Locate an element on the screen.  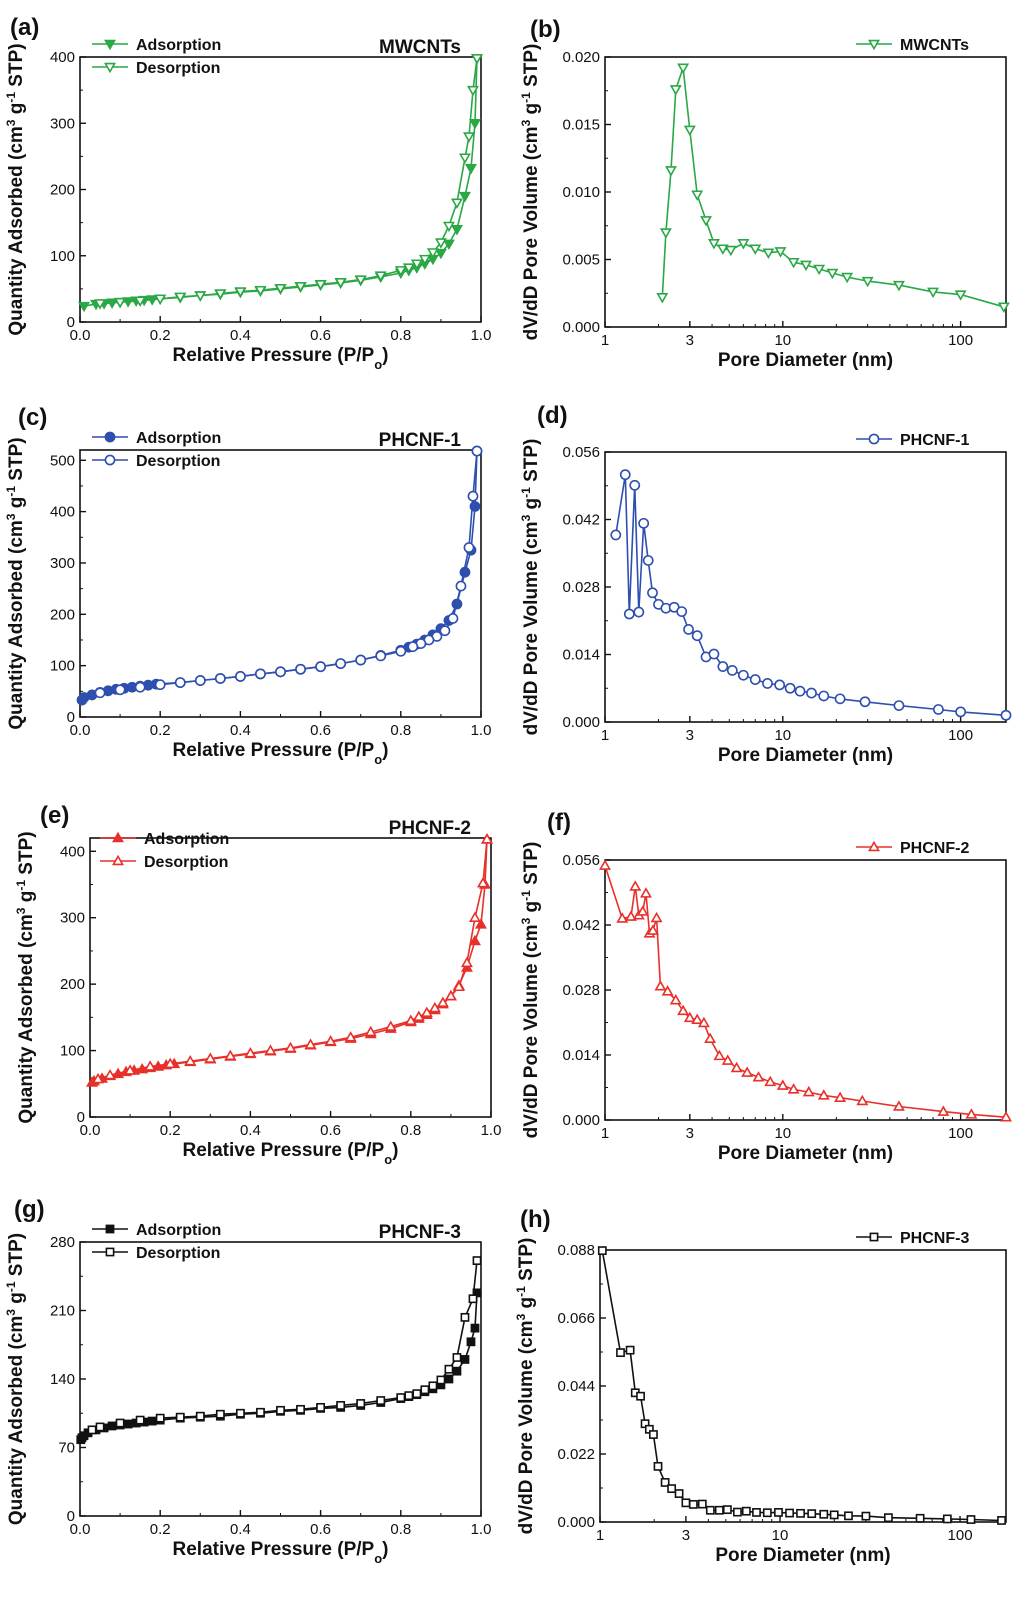
x-tick-label: 0.8 is located at coordinates (400, 335).